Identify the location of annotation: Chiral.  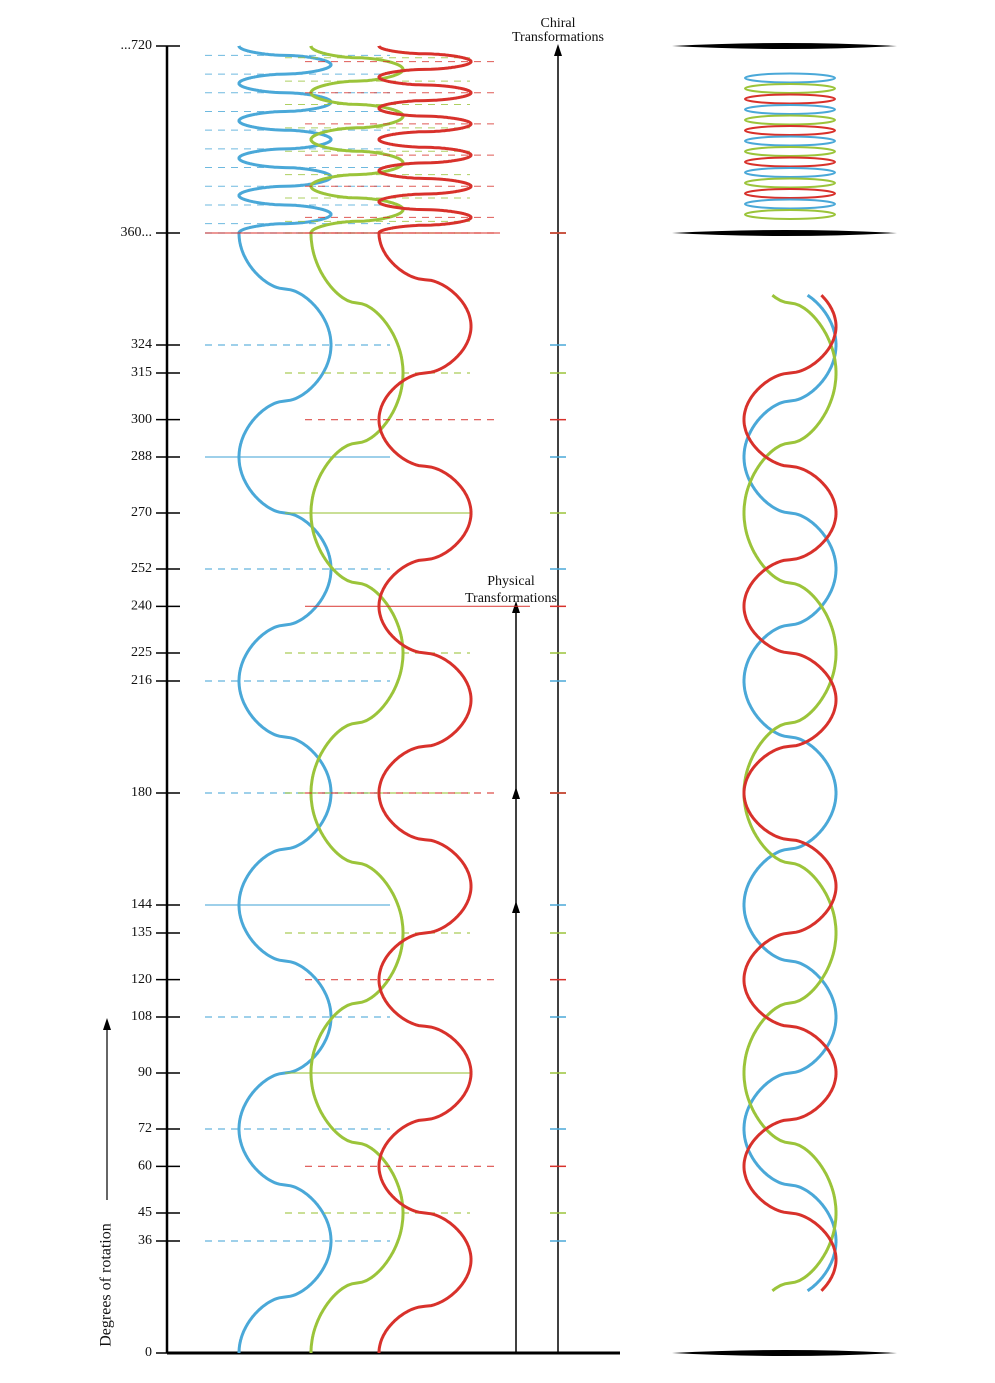
(558, 23).